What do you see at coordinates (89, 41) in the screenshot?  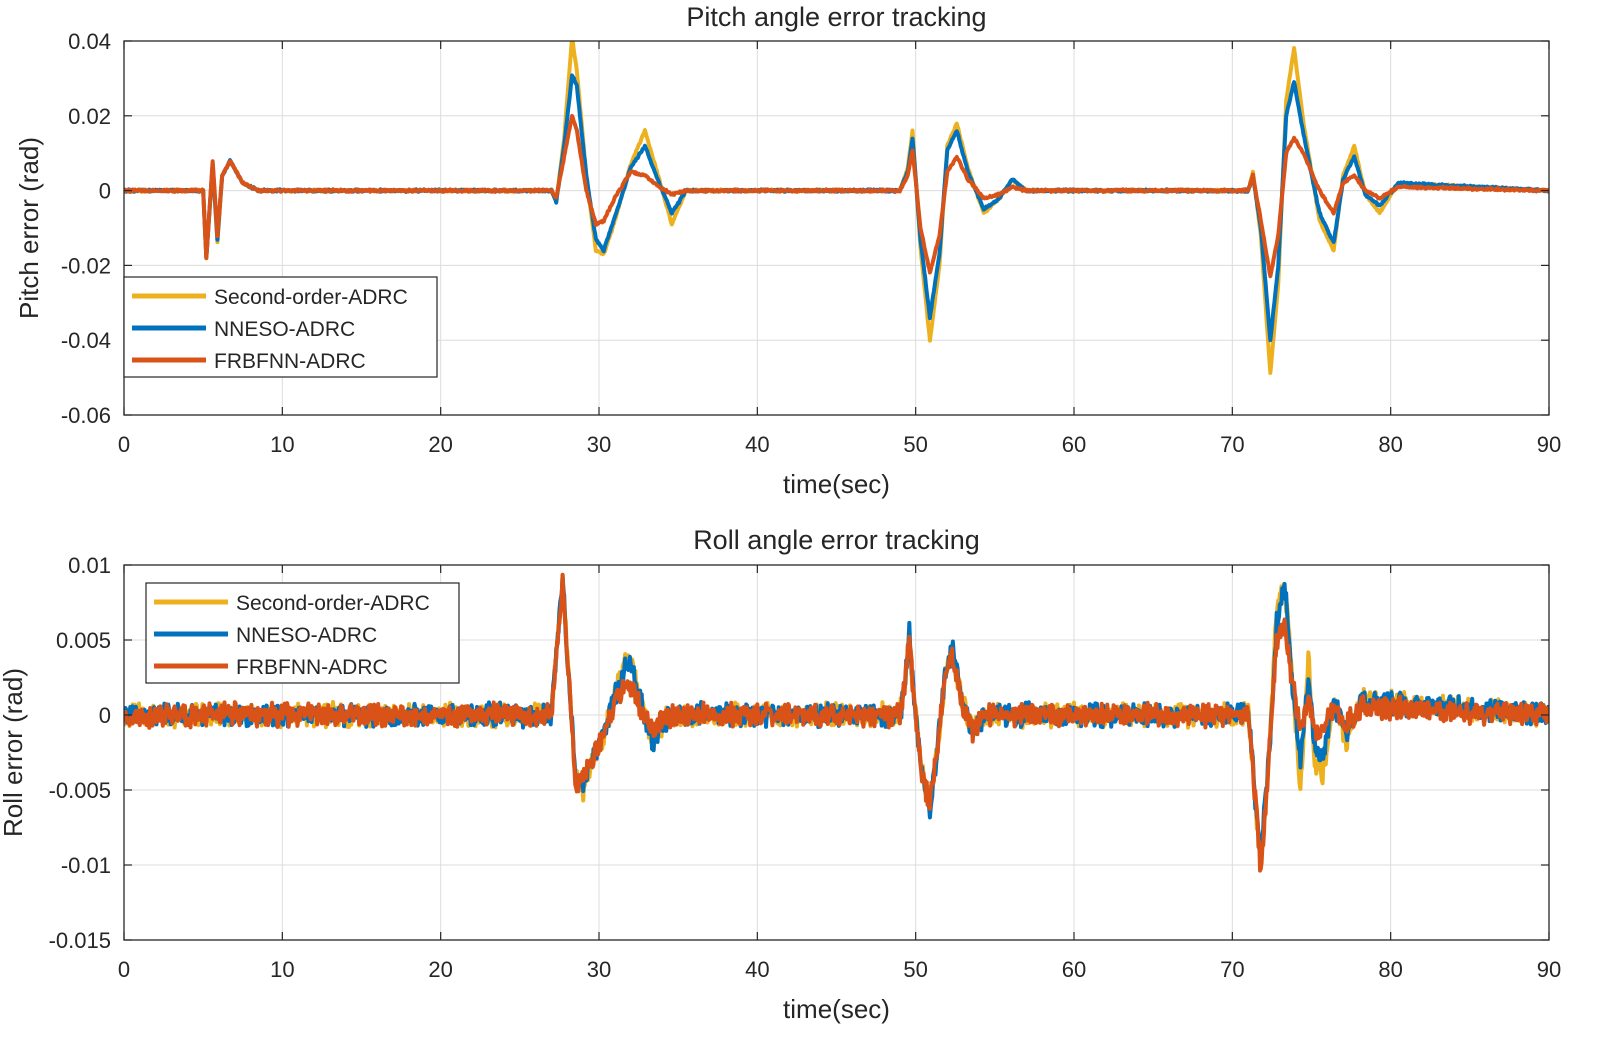 I see `pitch-y-tick-label: 0.04` at bounding box center [89, 41].